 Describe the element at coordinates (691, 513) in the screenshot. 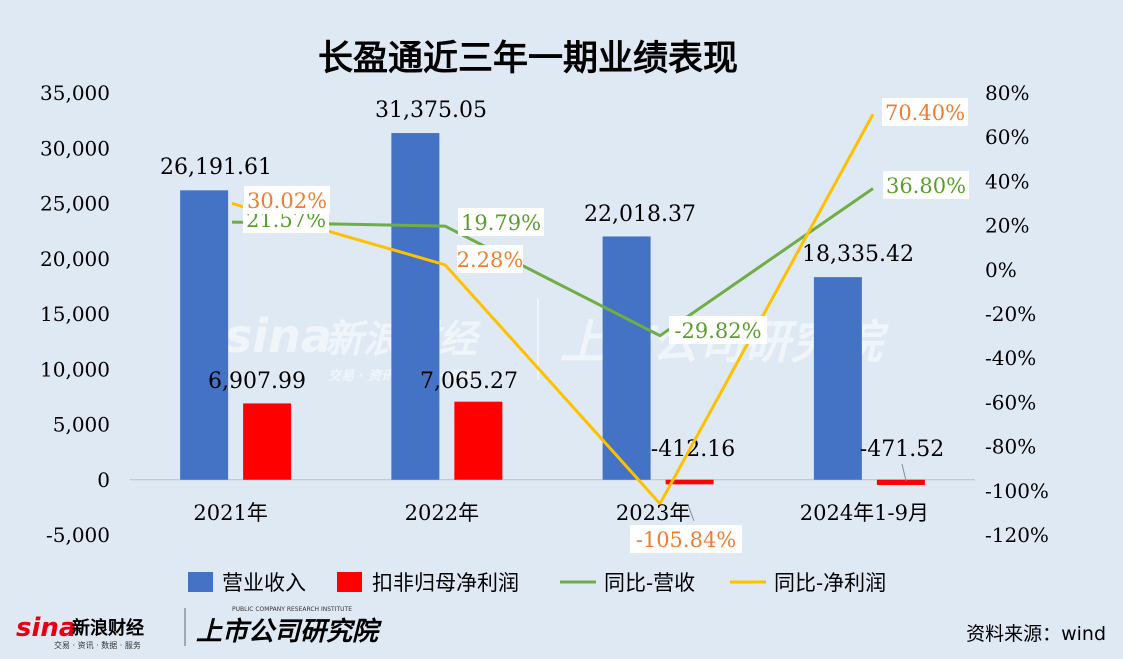

I see `leader-line-2023` at that location.